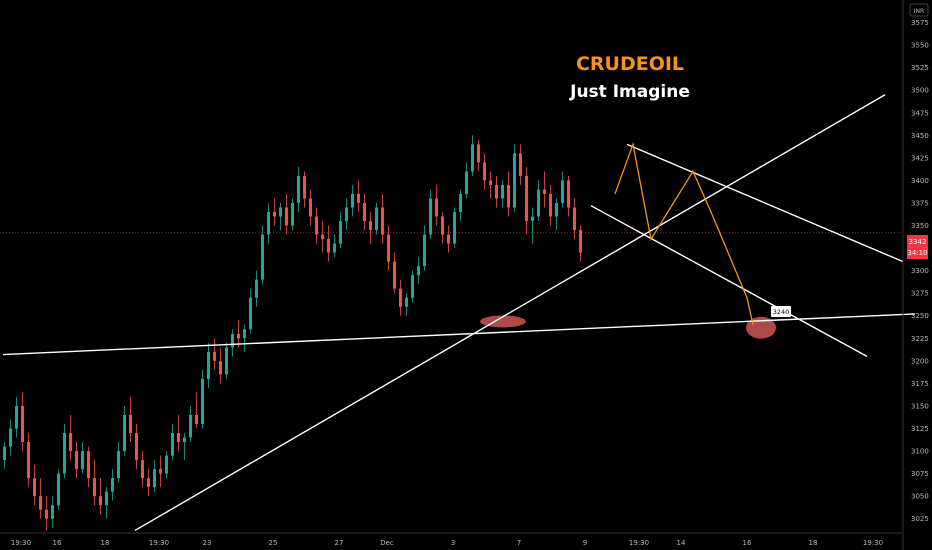  What do you see at coordinates (339, 543) in the screenshot?
I see `time-tick-label: 27` at bounding box center [339, 543].